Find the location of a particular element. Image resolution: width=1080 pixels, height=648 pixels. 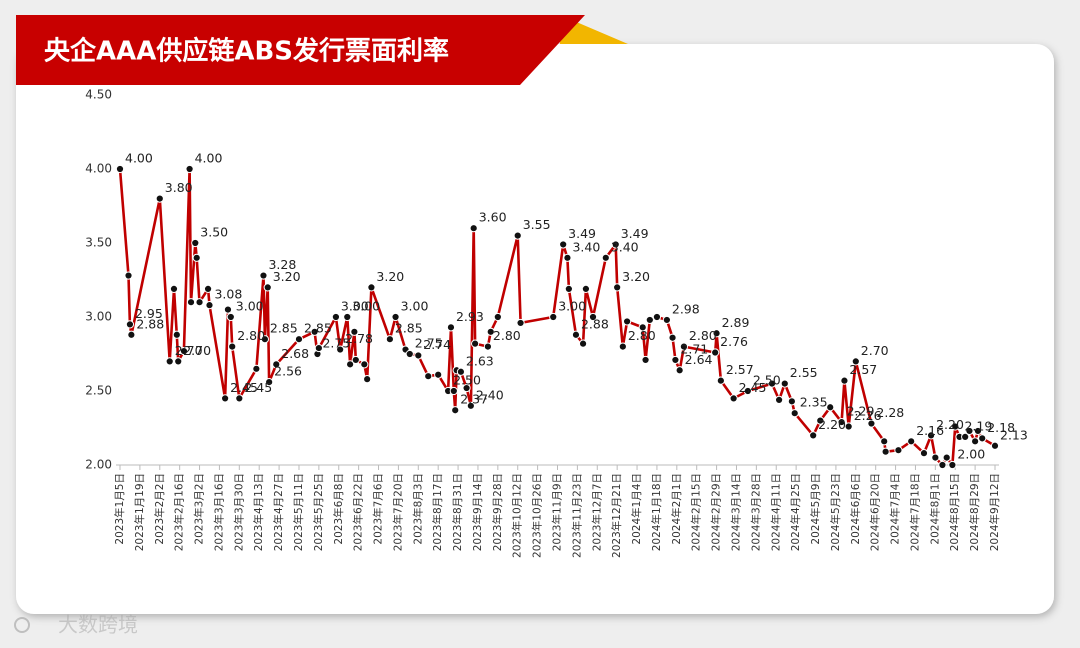

x-tick-label: 2023年6月8日 is located at coordinates (338, 509).